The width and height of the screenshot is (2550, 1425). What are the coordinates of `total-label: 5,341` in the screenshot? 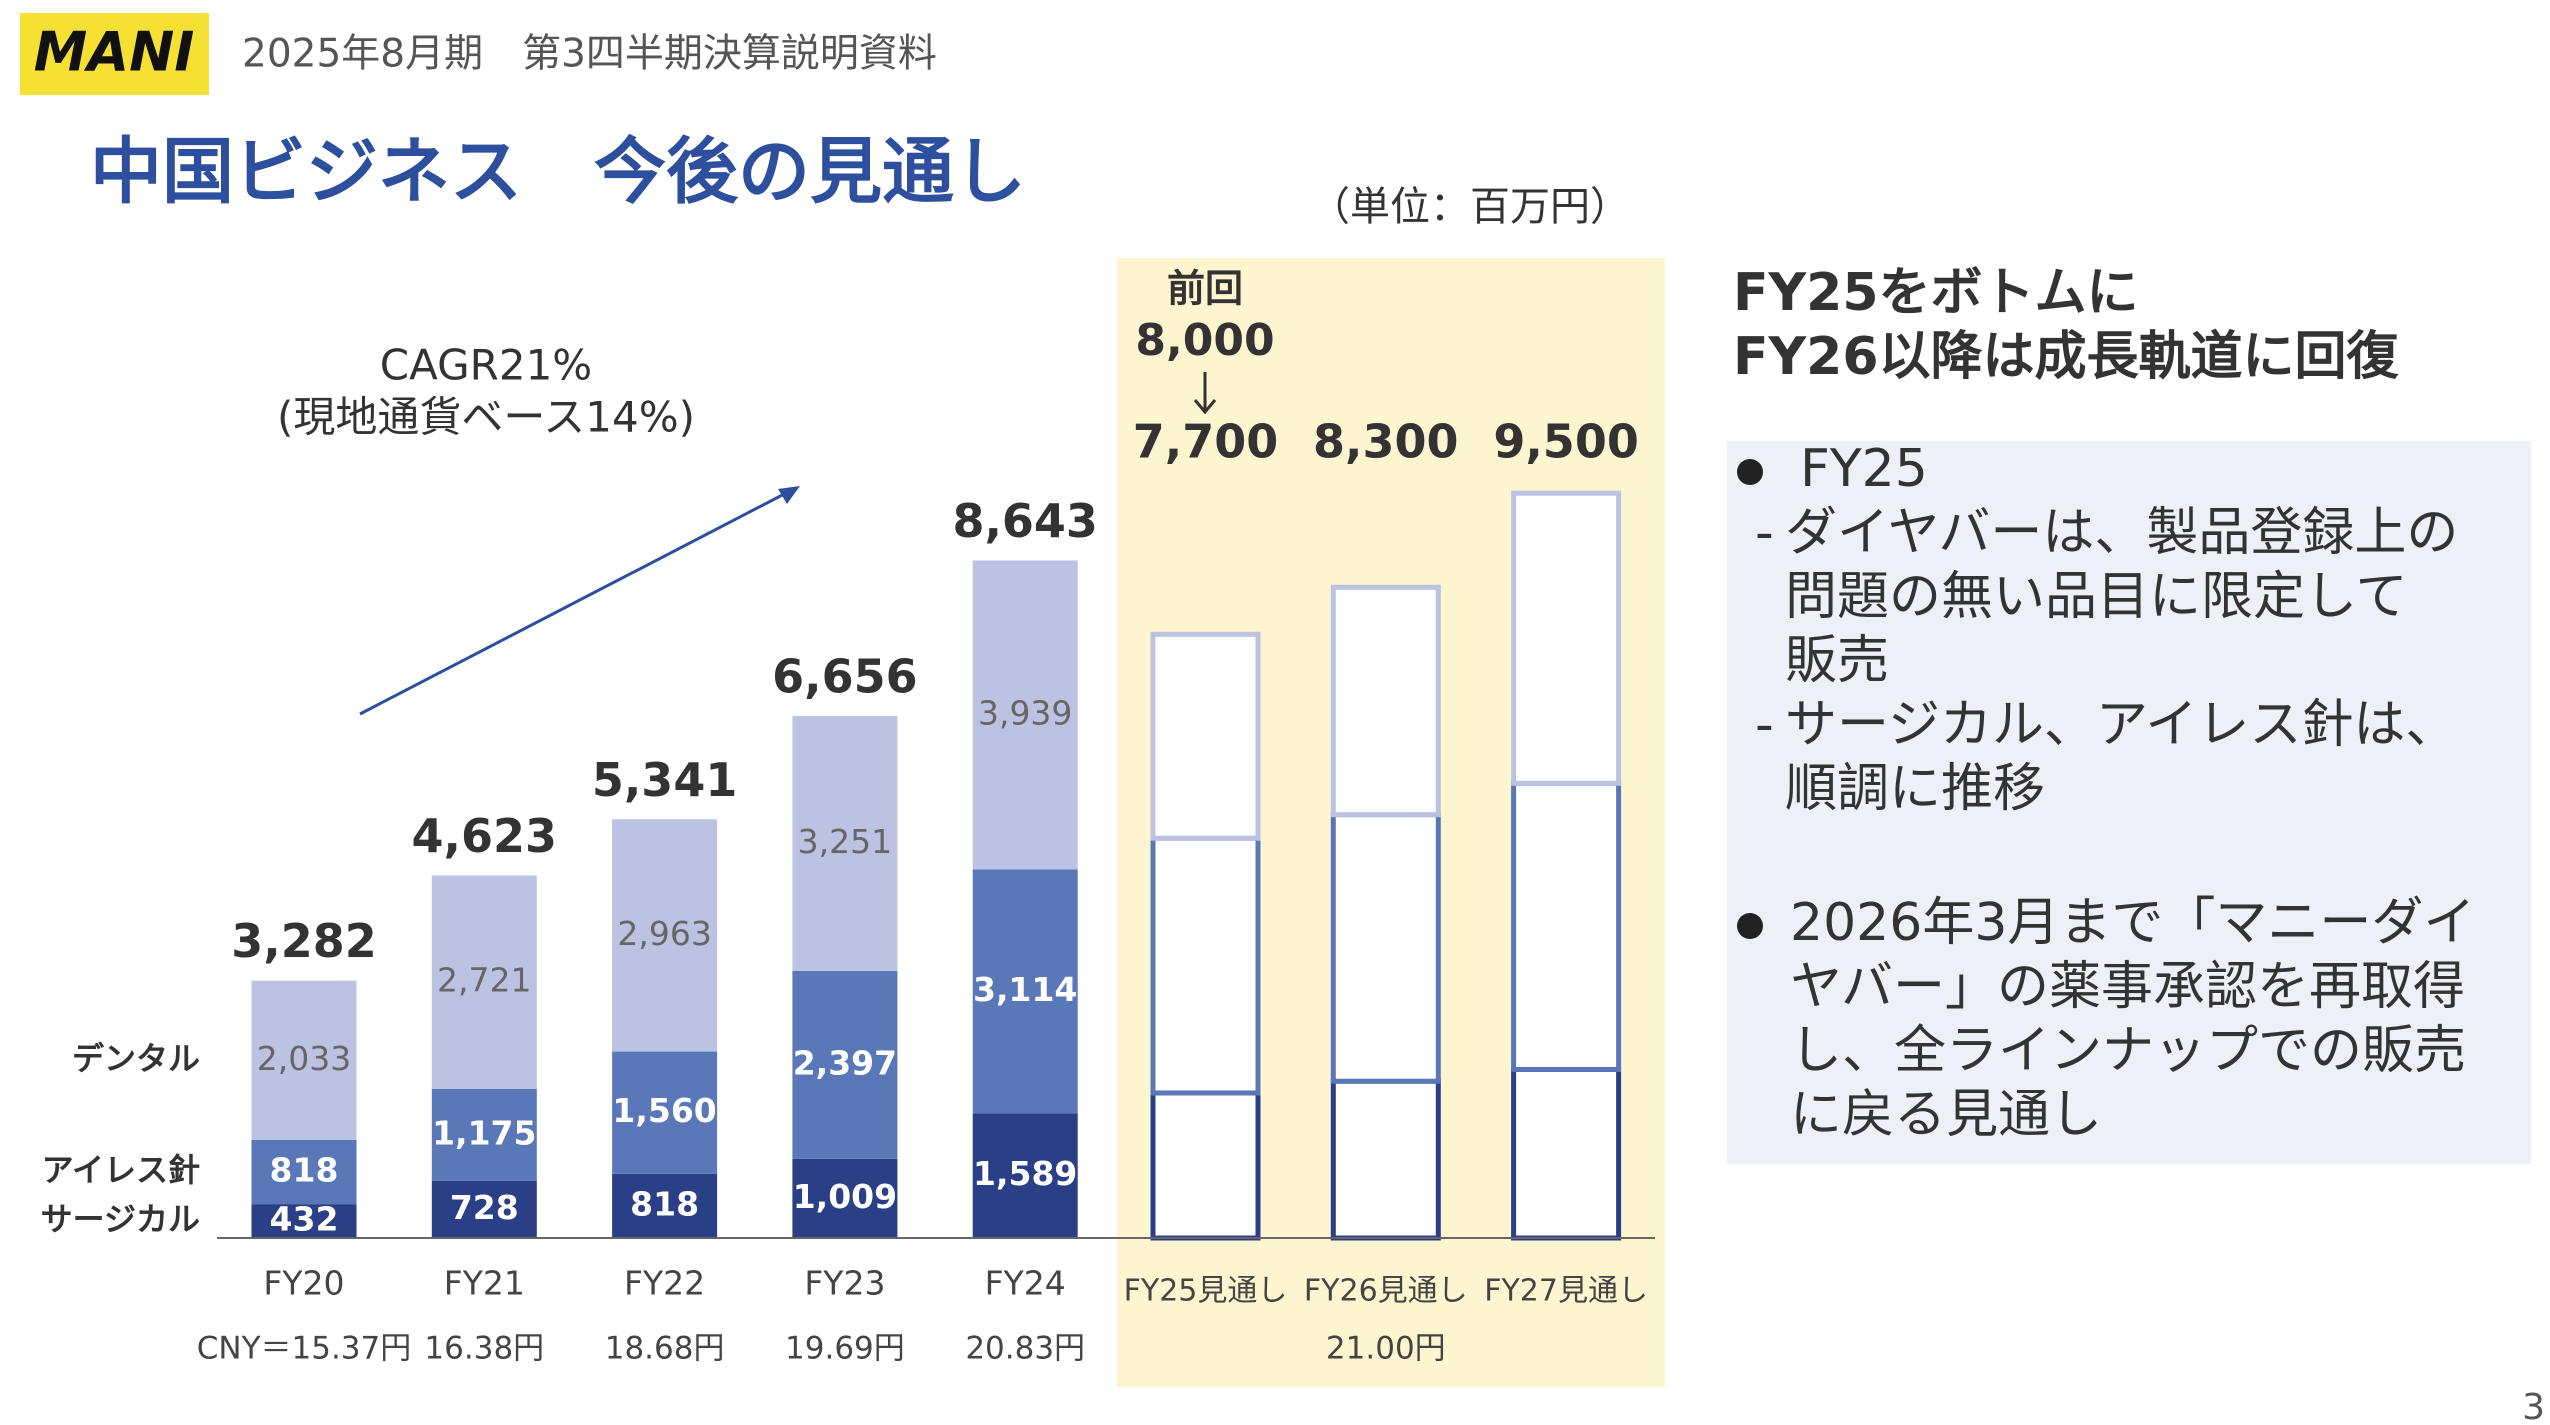 It's located at (665, 780).